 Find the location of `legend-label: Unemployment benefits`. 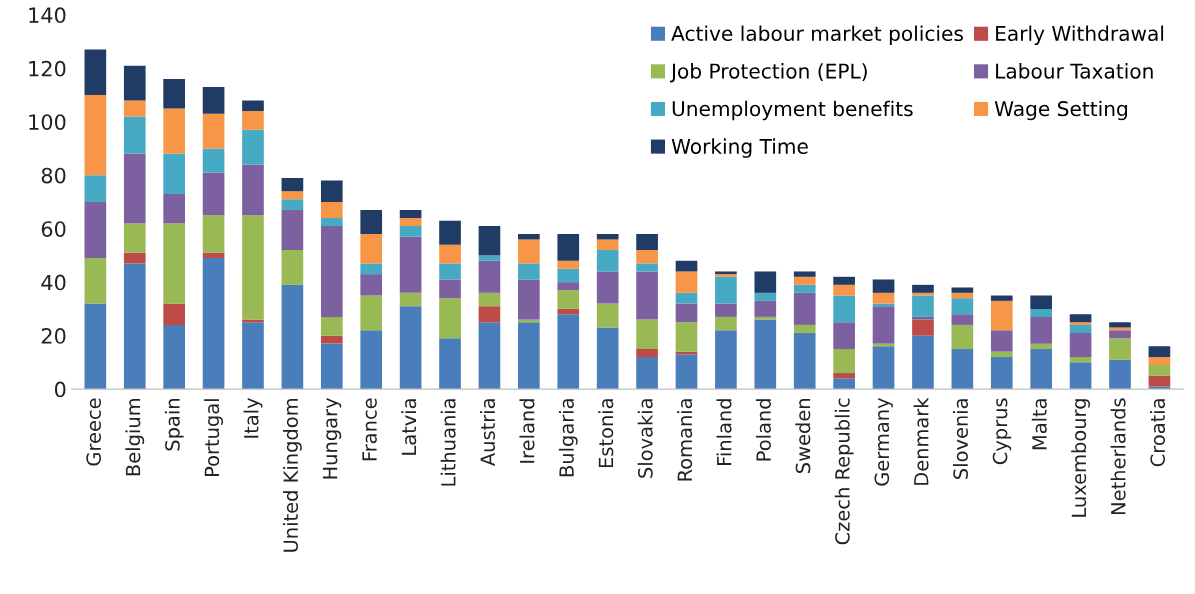

legend-label: Unemployment benefits is located at coordinates (792, 110).